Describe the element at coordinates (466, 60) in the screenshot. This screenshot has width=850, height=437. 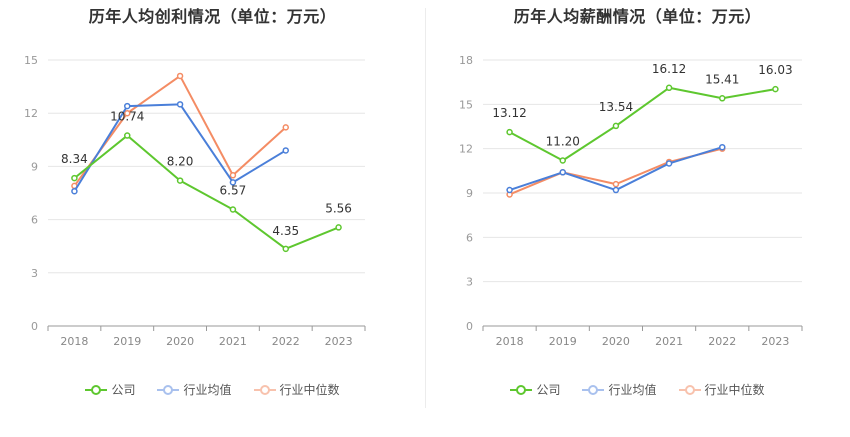
I see `y-tick-label: 18` at that location.